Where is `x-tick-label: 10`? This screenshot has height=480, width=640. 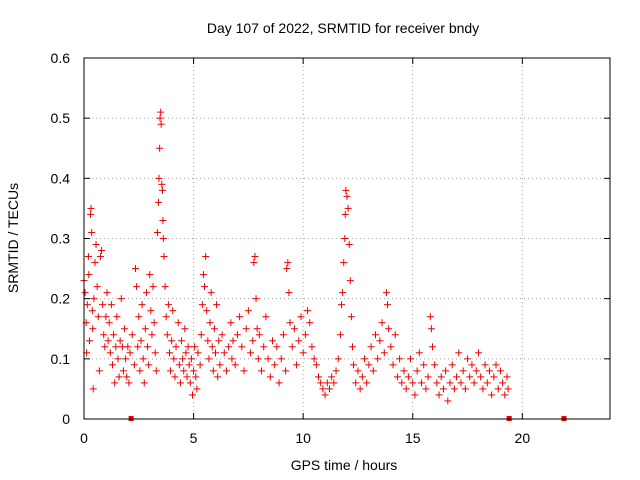 x-tick-label: 10 is located at coordinates (303, 438).